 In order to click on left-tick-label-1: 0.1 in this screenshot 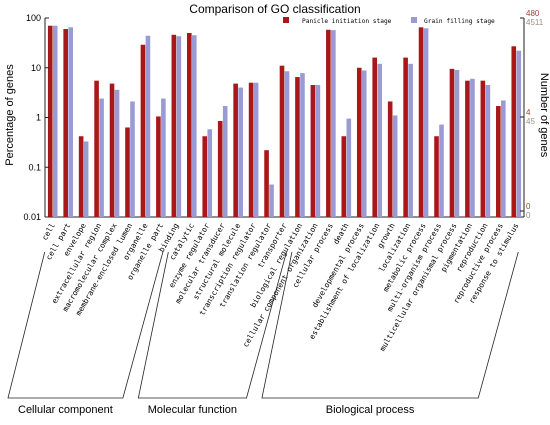, I will do `click(34, 167)`.